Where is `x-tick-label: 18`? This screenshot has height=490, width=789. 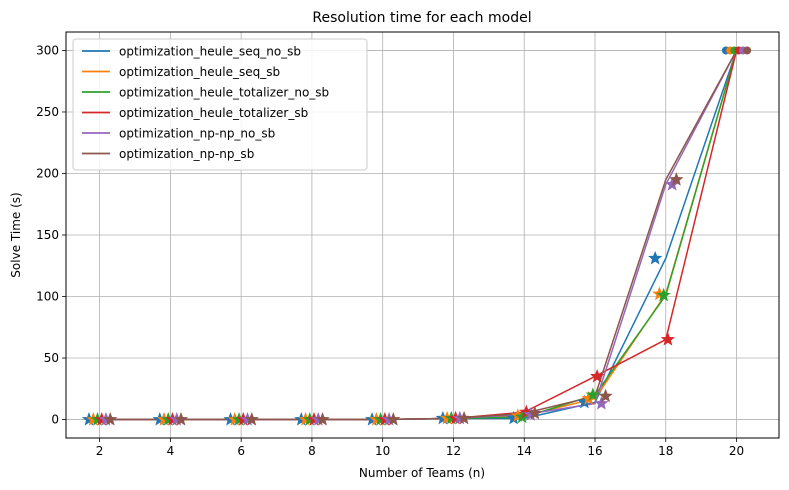
x-tick-label: 18 is located at coordinates (665, 451).